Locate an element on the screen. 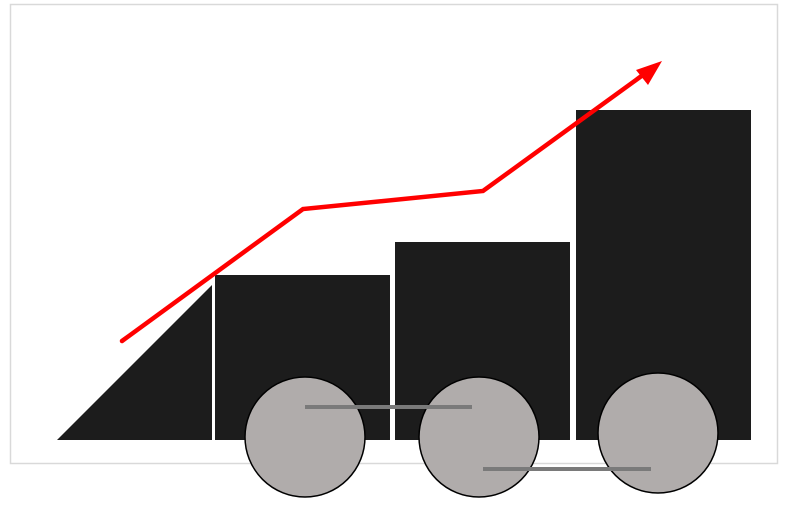  coupling-rods is located at coordinates (478, 438).